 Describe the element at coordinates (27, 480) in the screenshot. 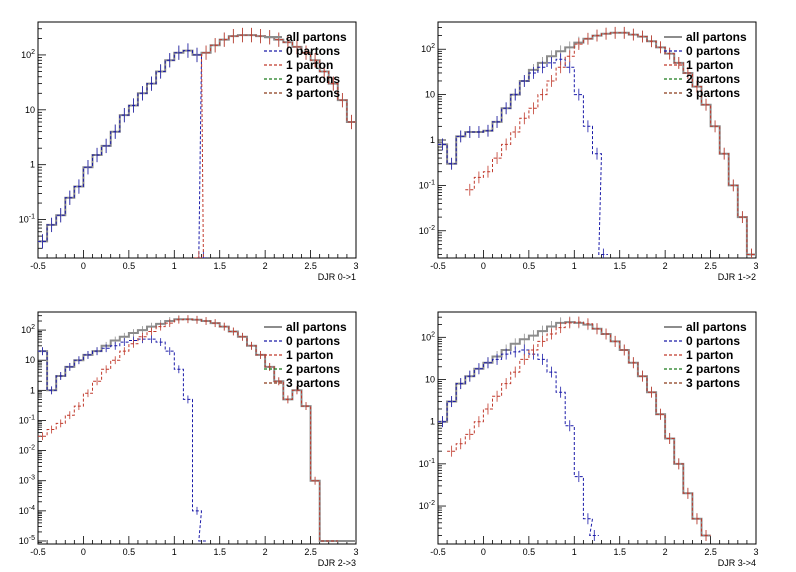

I see `y-tick-label: 10⁻³` at that location.